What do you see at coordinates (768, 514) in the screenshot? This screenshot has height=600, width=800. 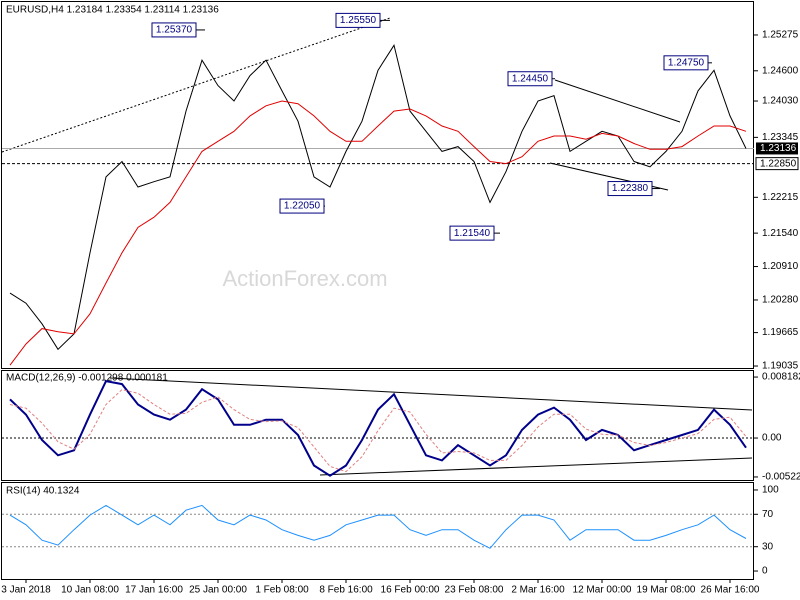 I see `y-tick-label: 70` at bounding box center [768, 514].